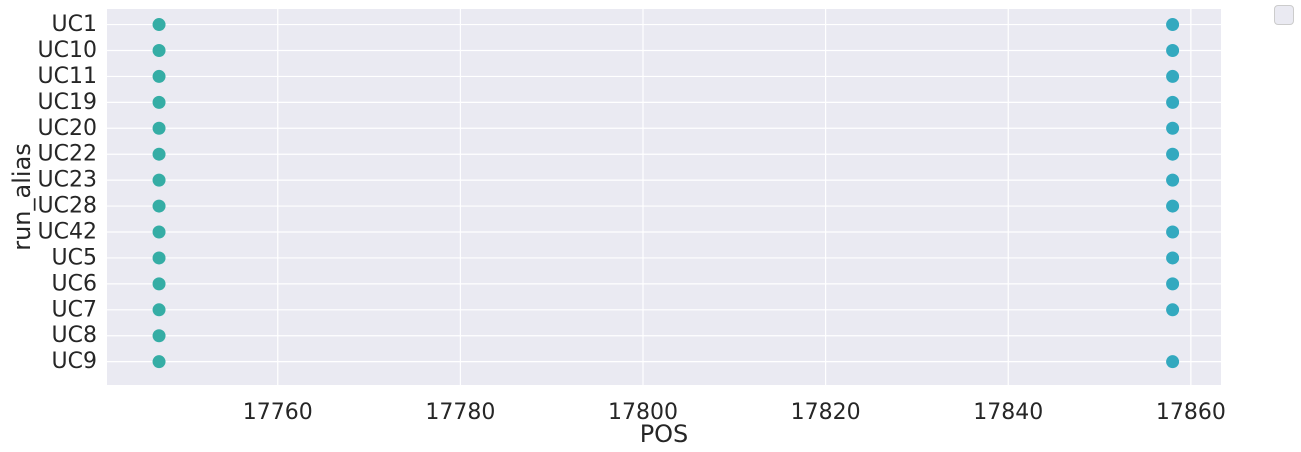 This screenshot has width=1301, height=452. I want to click on y-tick-label: UC42, so click(67, 232).